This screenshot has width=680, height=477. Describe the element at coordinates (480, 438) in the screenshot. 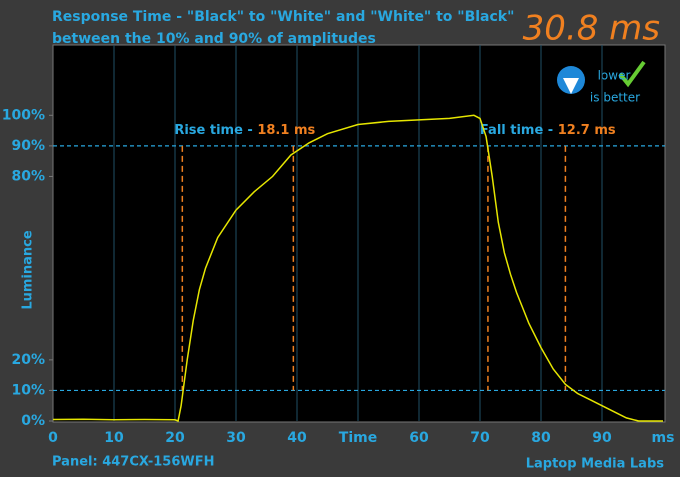

I see `x-tick-label: 70` at that location.